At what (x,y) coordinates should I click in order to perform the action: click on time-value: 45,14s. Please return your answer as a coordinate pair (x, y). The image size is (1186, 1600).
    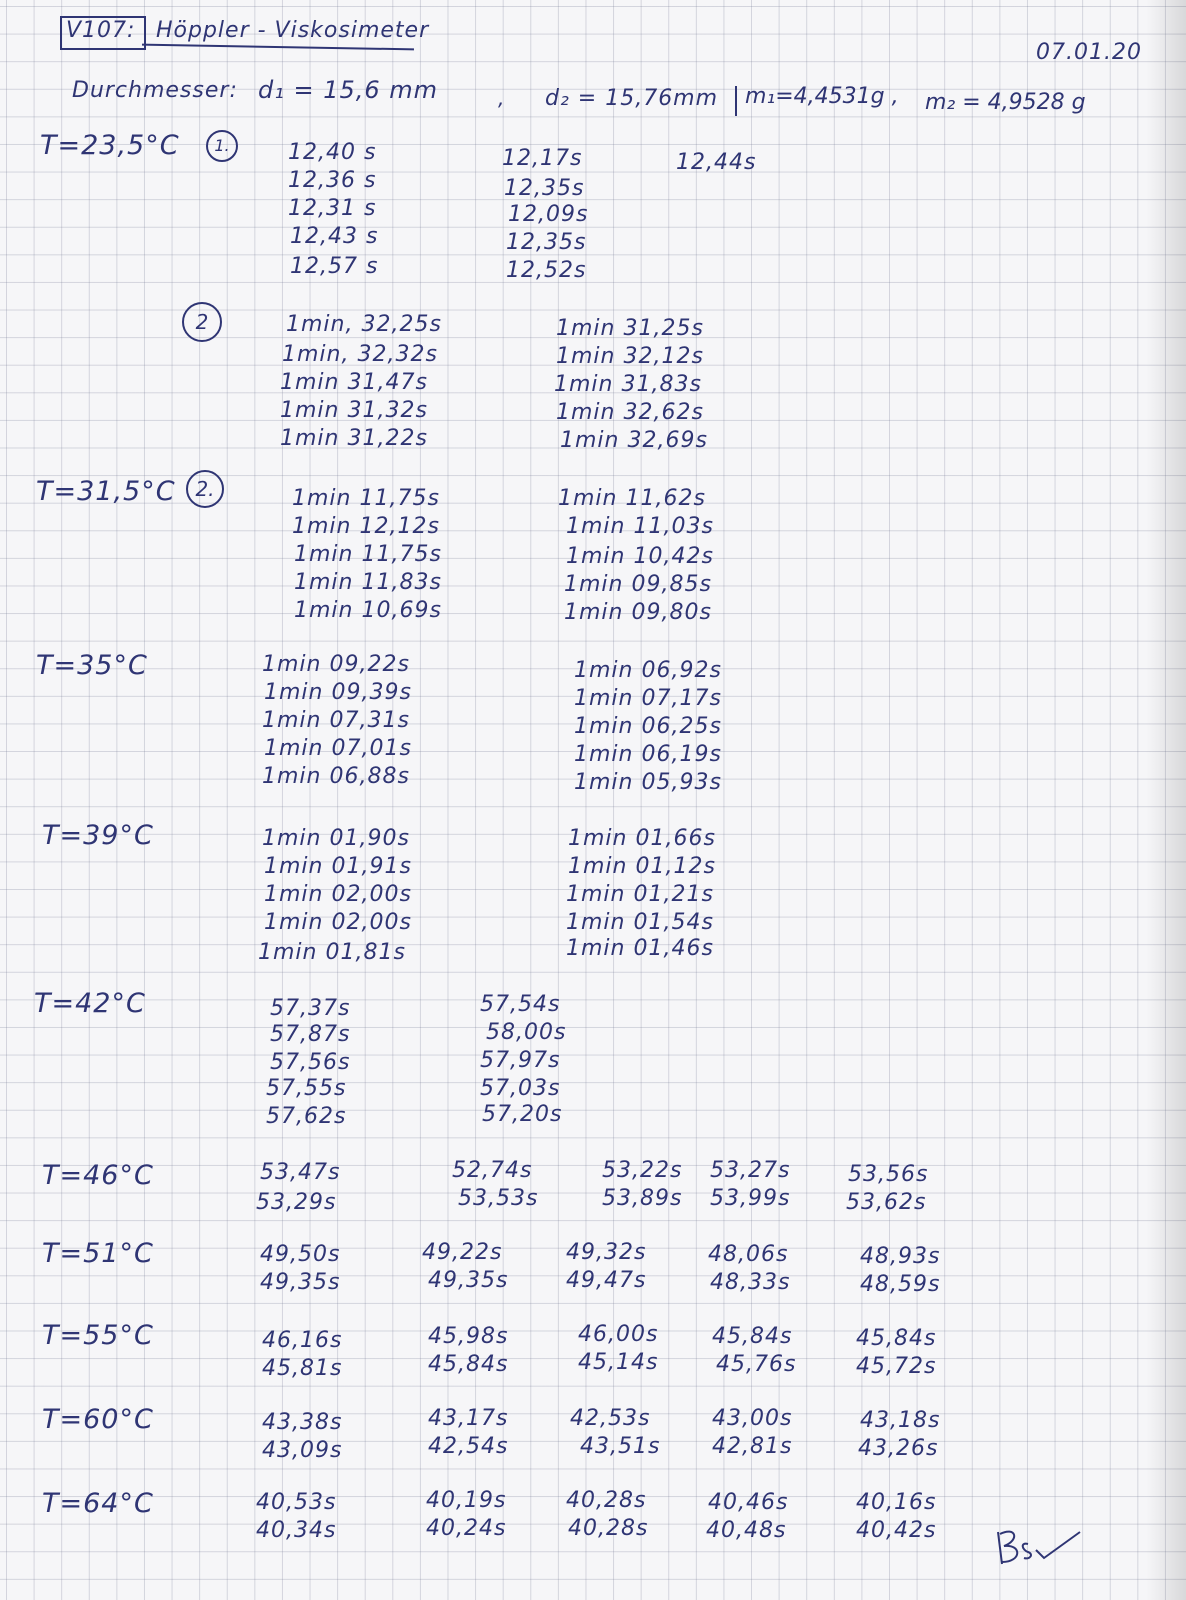
    Looking at the image, I should click on (618, 1362).